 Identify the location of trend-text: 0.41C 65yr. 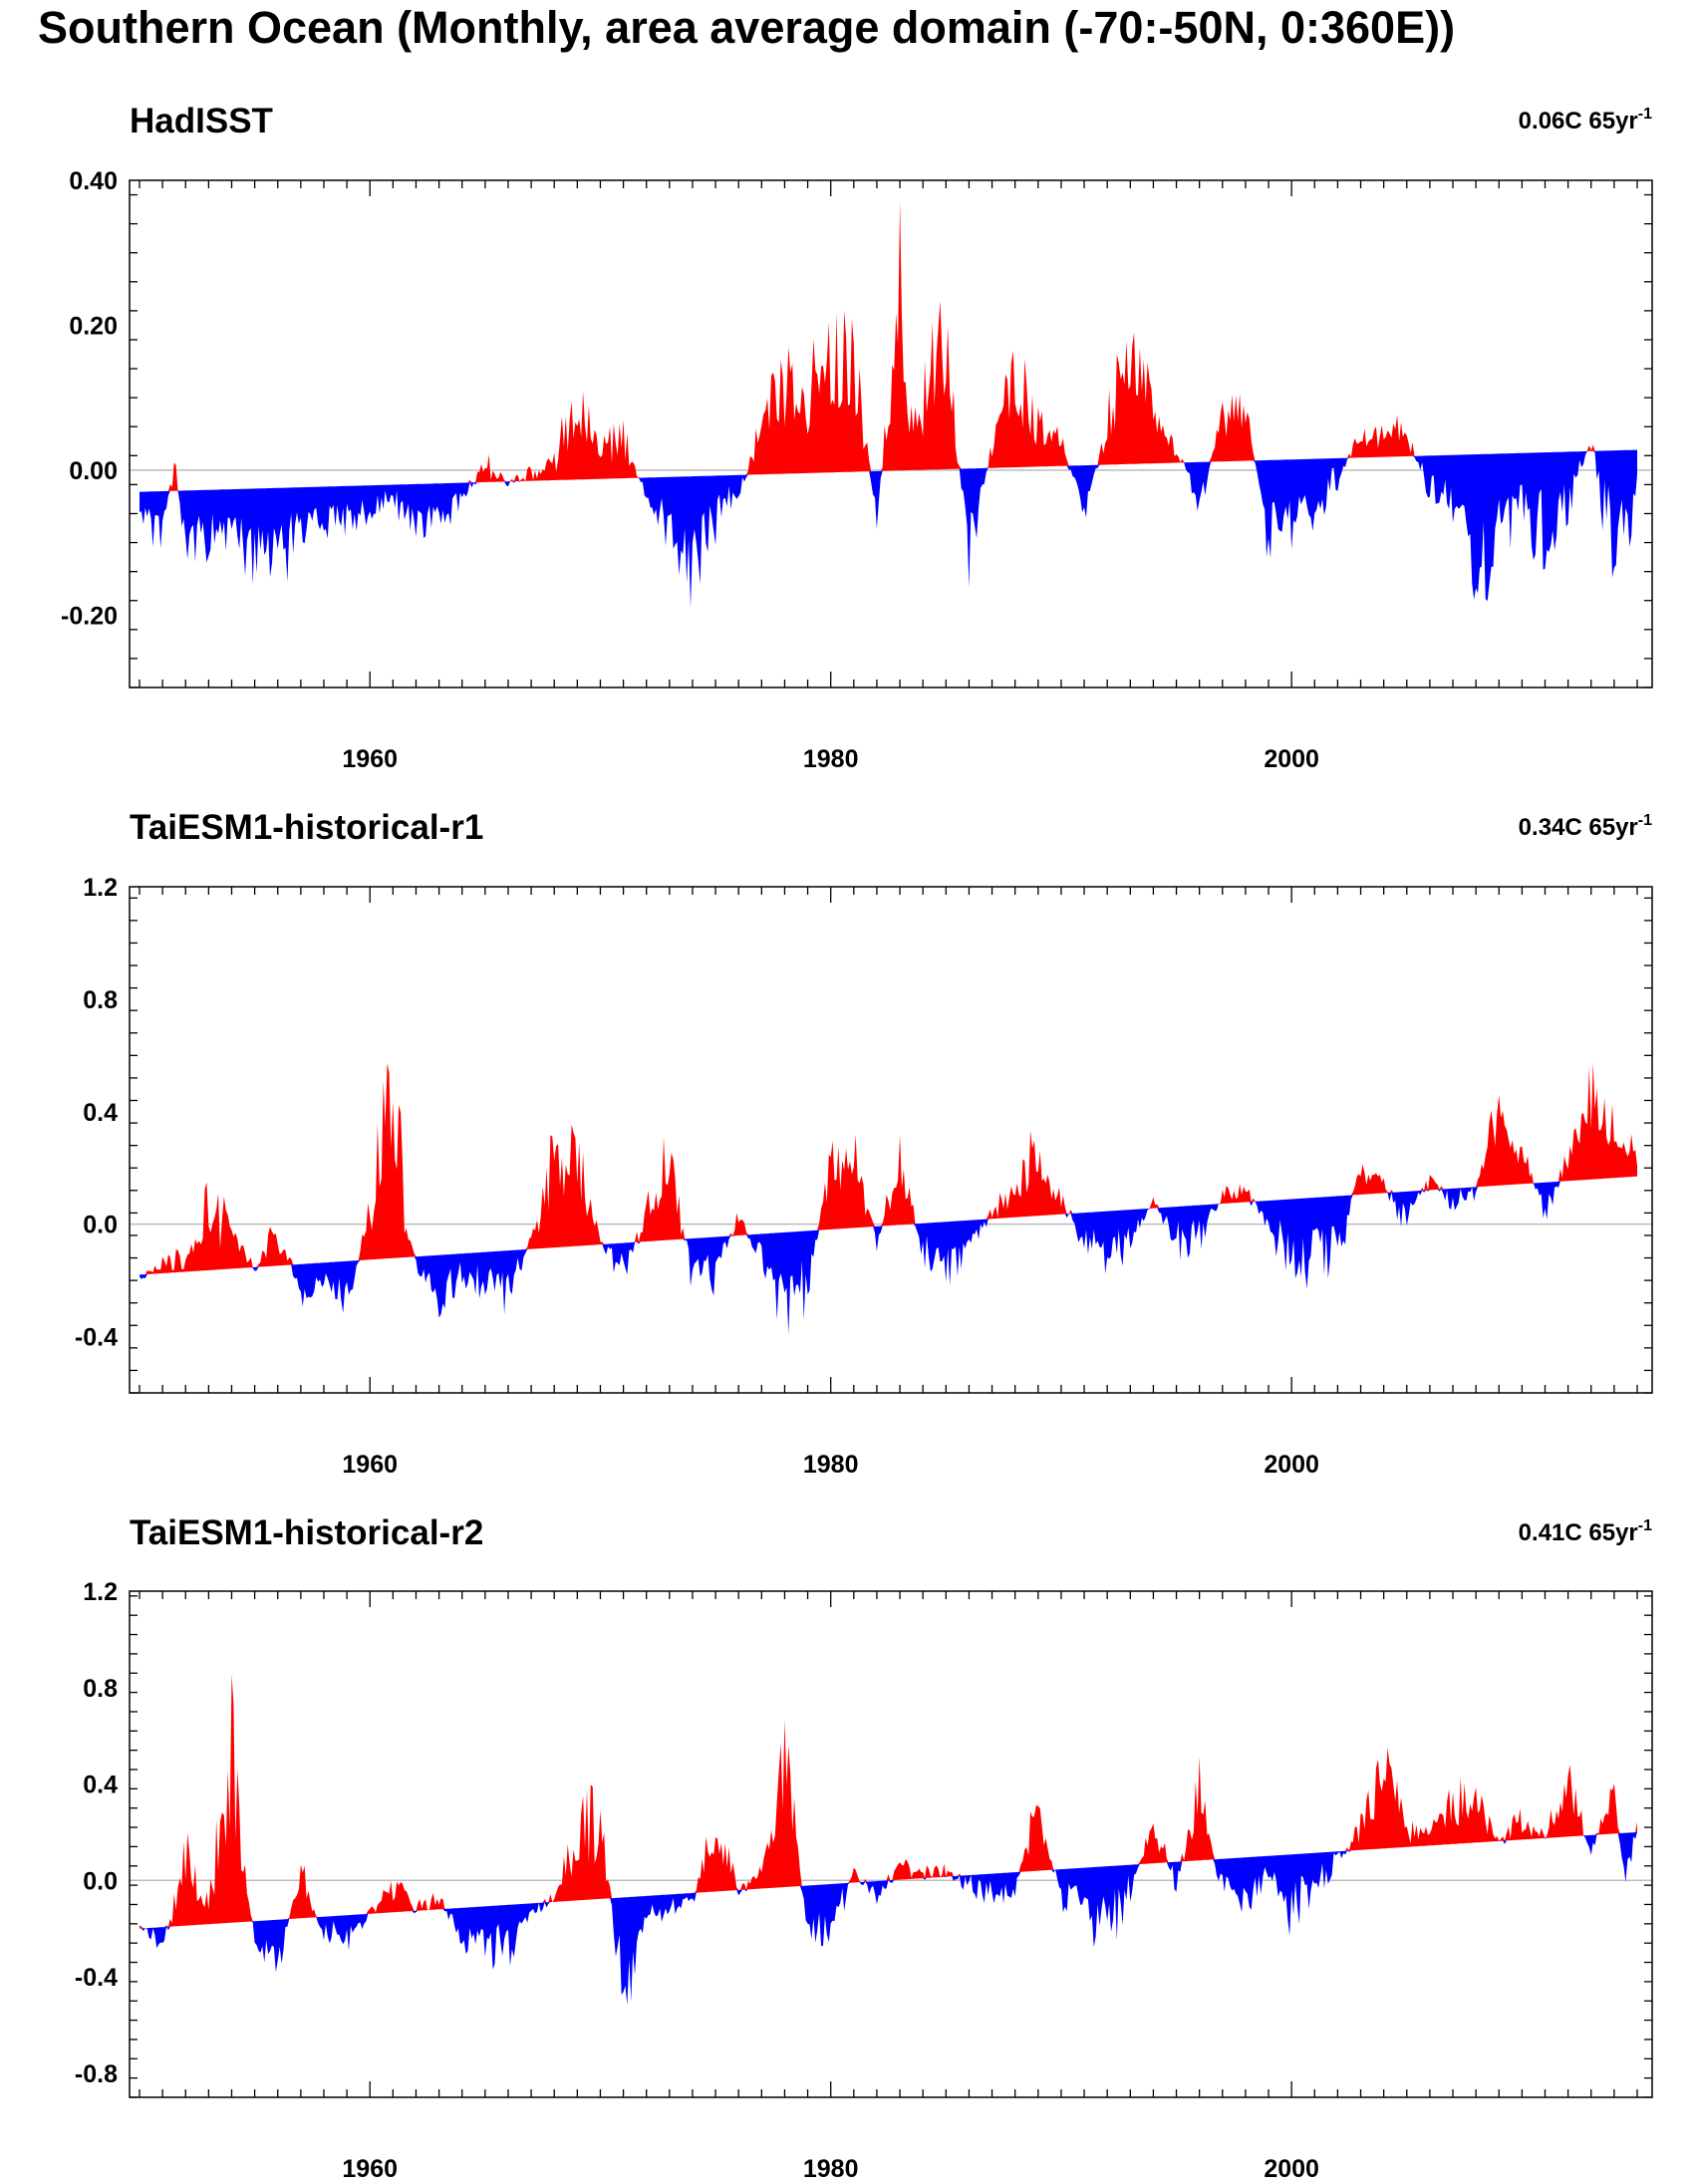
(1579, 1532).